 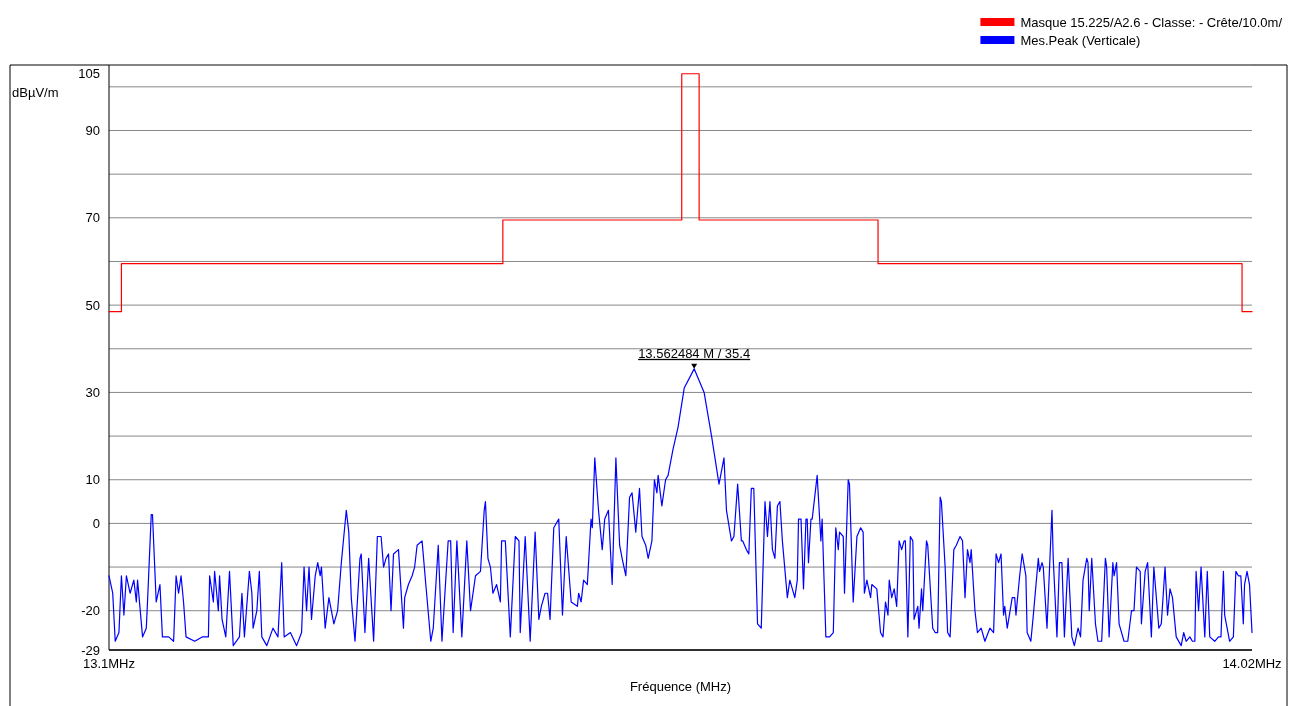 What do you see at coordinates (92, 480) in the screenshot?
I see `y-tick-label: 10` at bounding box center [92, 480].